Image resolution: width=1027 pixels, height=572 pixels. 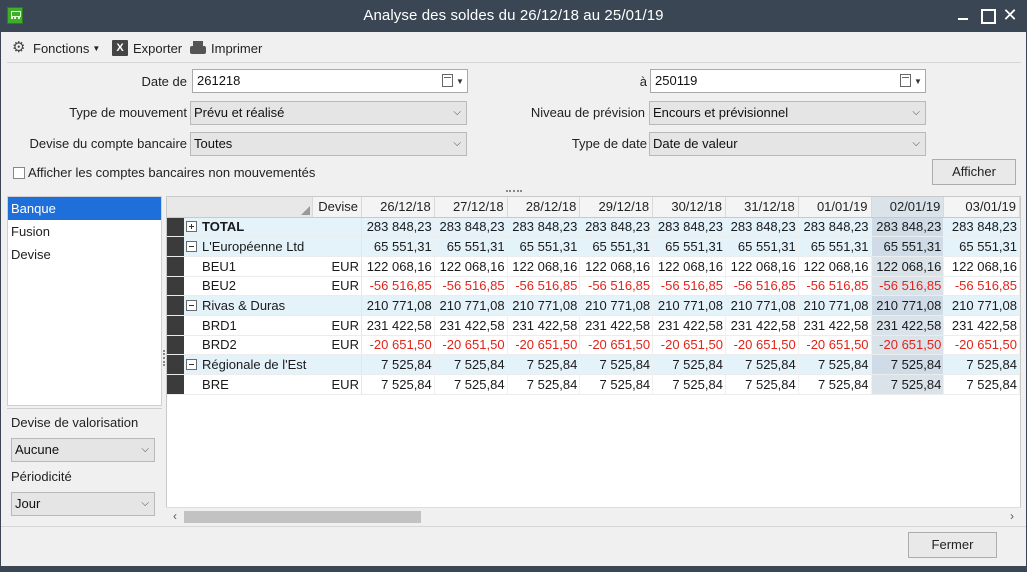 What do you see at coordinates (963, 15) in the screenshot?
I see `minimize-button` at bounding box center [963, 15].